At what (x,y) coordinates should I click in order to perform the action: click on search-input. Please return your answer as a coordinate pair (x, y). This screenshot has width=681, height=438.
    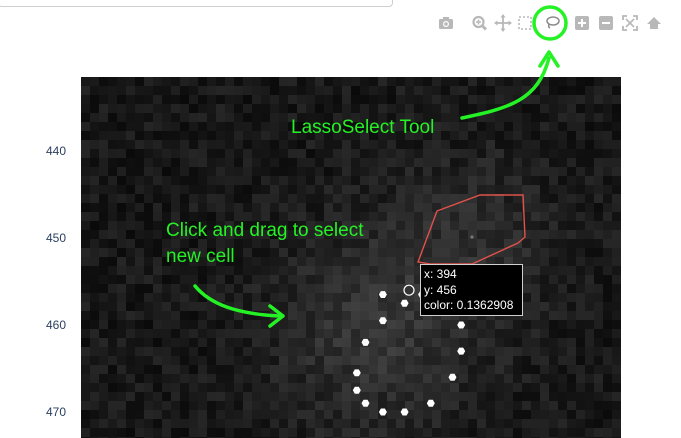
    Looking at the image, I should click on (196, 3).